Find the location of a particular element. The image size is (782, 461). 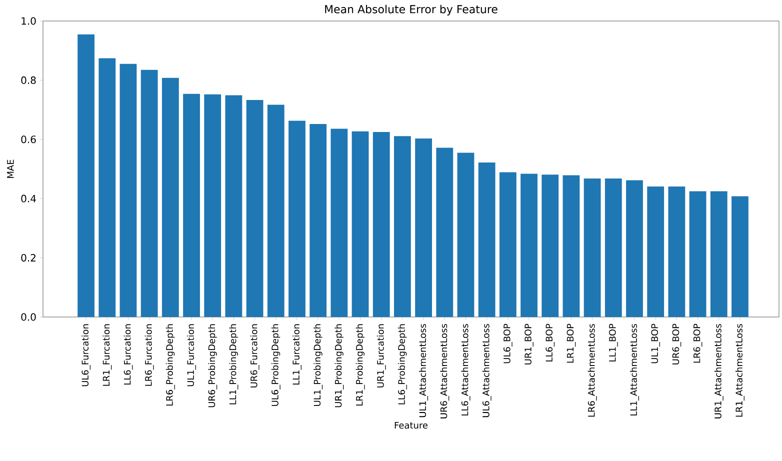

x-tick-label: LR6_Furcation is located at coordinates (149, 355).